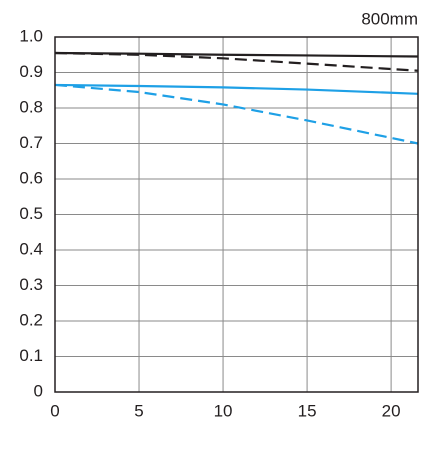  Describe the element at coordinates (31, 35) in the screenshot. I see `y-tick-label: 1.0` at that location.